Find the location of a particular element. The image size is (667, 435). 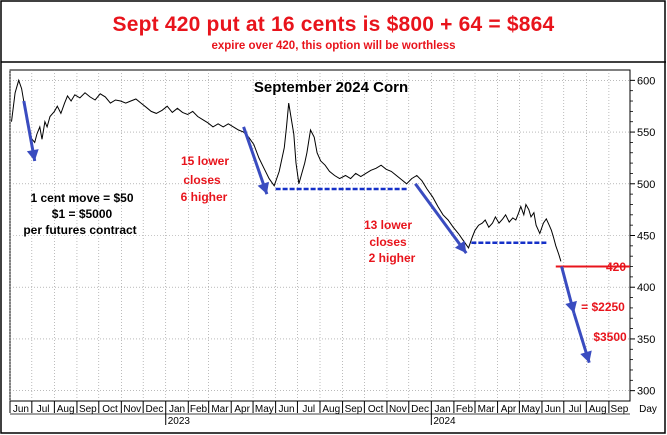

x-axis-label: Day is located at coordinates (648, 409).